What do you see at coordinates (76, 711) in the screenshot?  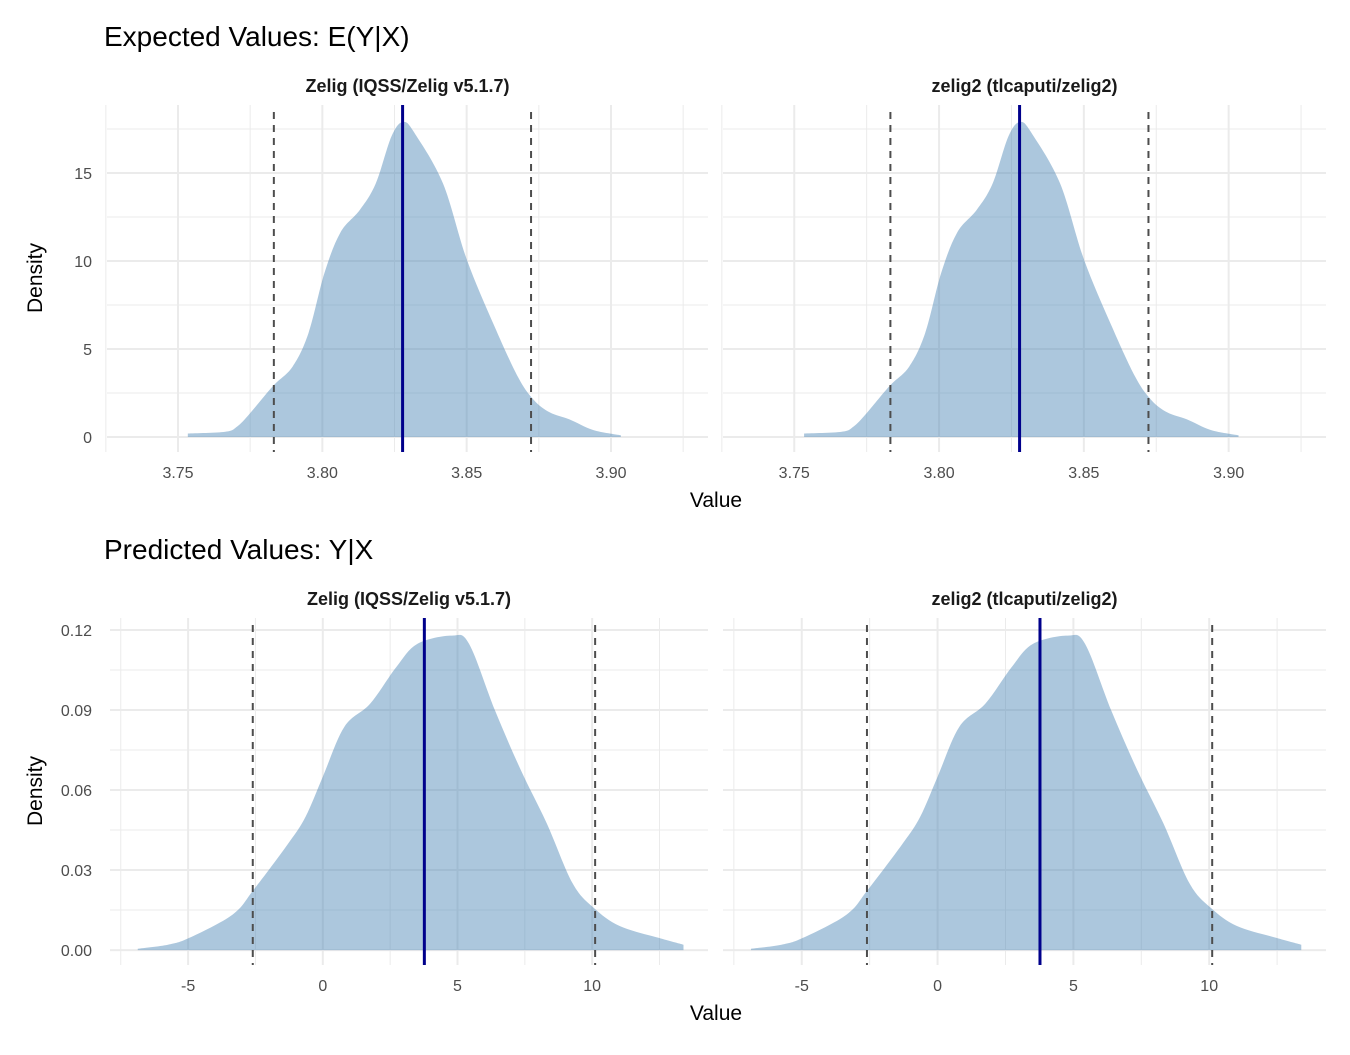 I see `y-tick-label: 0.09` at bounding box center [76, 711].